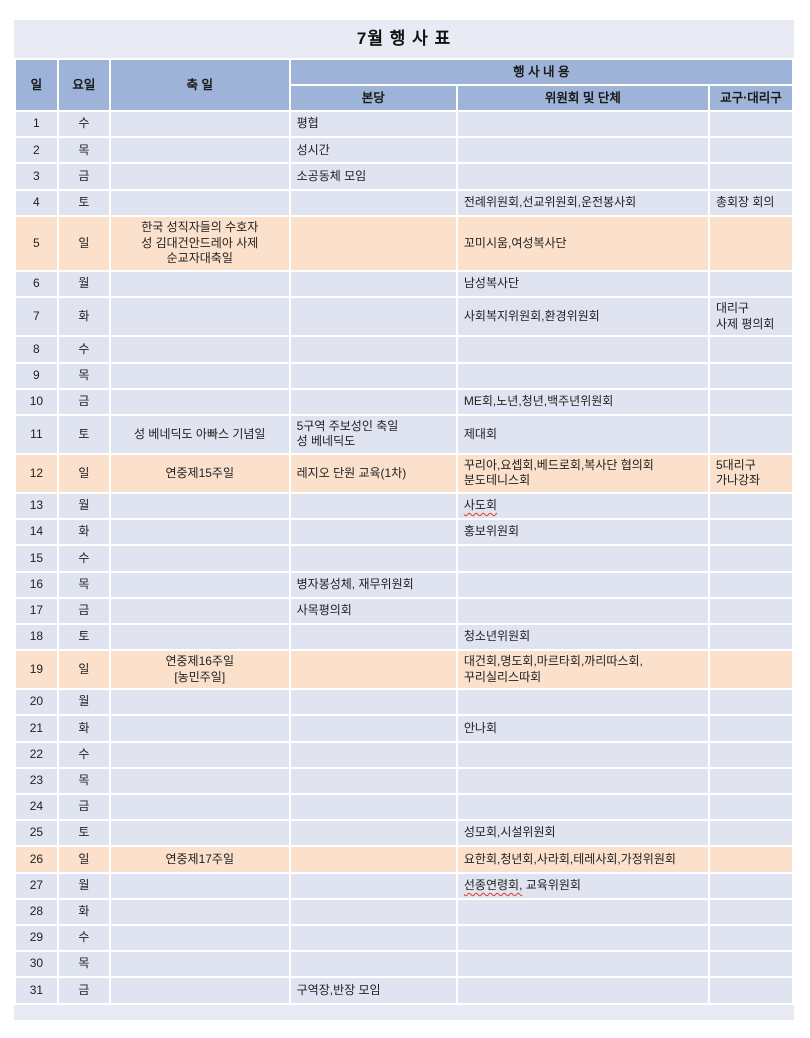 The width and height of the screenshot is (810, 1038). I want to click on day-cell: 1, so click(36, 124).